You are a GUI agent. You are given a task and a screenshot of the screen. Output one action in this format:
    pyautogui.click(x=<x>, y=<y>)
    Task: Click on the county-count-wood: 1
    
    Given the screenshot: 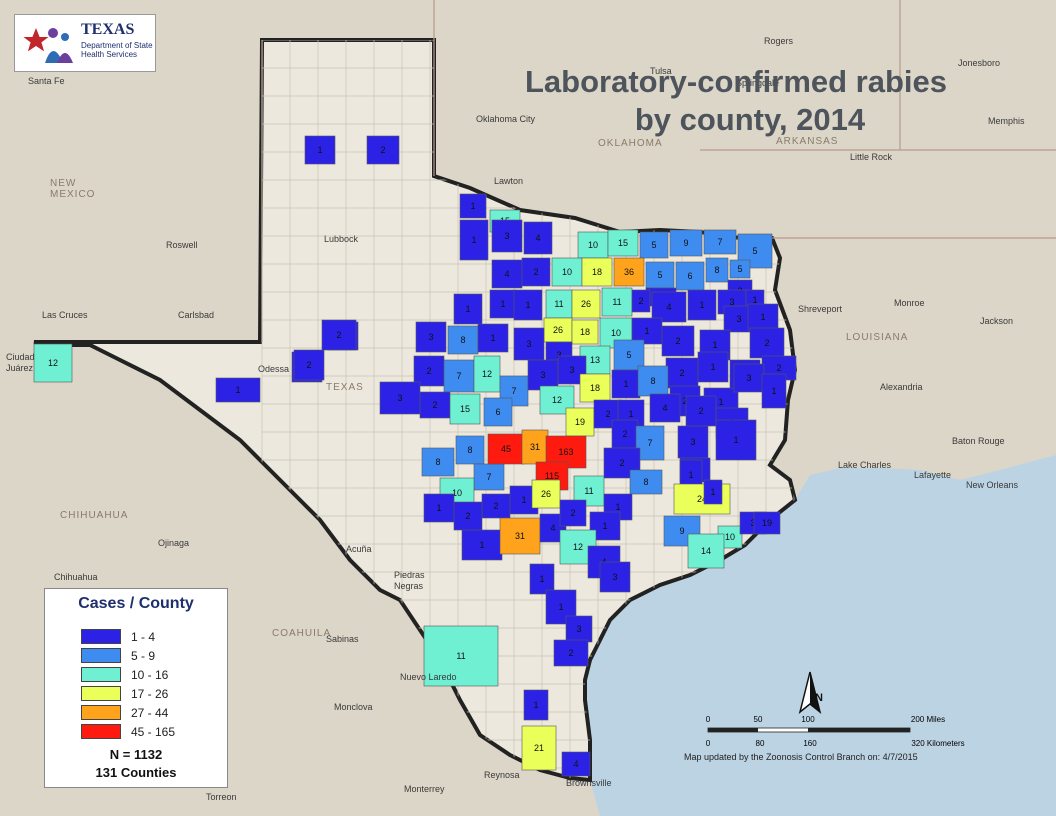 What is the action you would take?
    pyautogui.click(x=701, y=305)
    